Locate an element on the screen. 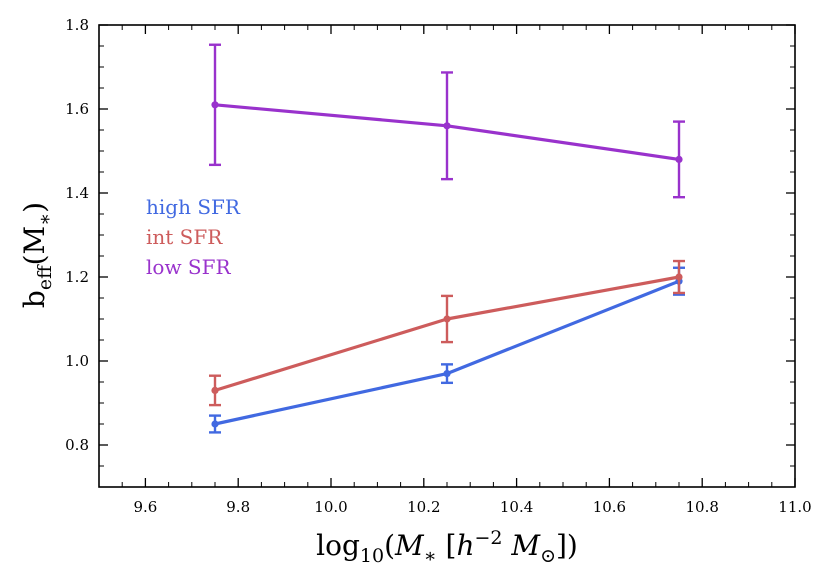  x-tick-label: 10.6 is located at coordinates (609, 507).